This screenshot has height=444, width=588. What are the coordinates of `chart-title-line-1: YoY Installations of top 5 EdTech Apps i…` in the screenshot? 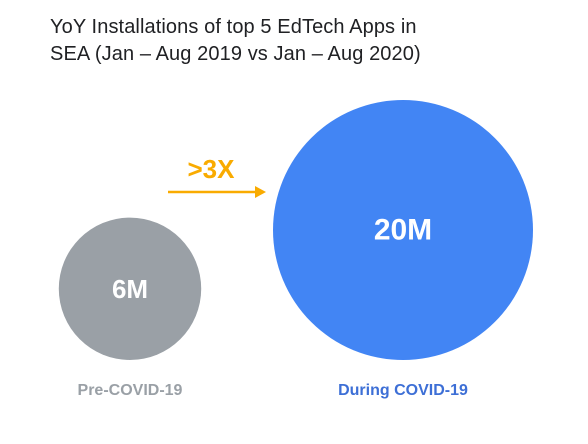 It's located at (233, 27).